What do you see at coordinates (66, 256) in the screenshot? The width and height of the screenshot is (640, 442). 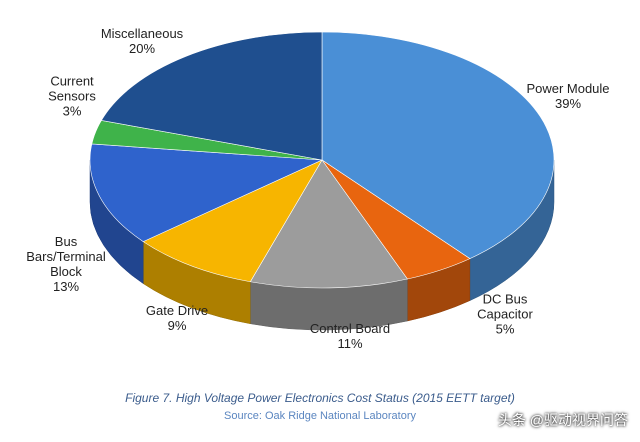 I see `category-name: Bus Bars/Terminal Block` at bounding box center [66, 256].